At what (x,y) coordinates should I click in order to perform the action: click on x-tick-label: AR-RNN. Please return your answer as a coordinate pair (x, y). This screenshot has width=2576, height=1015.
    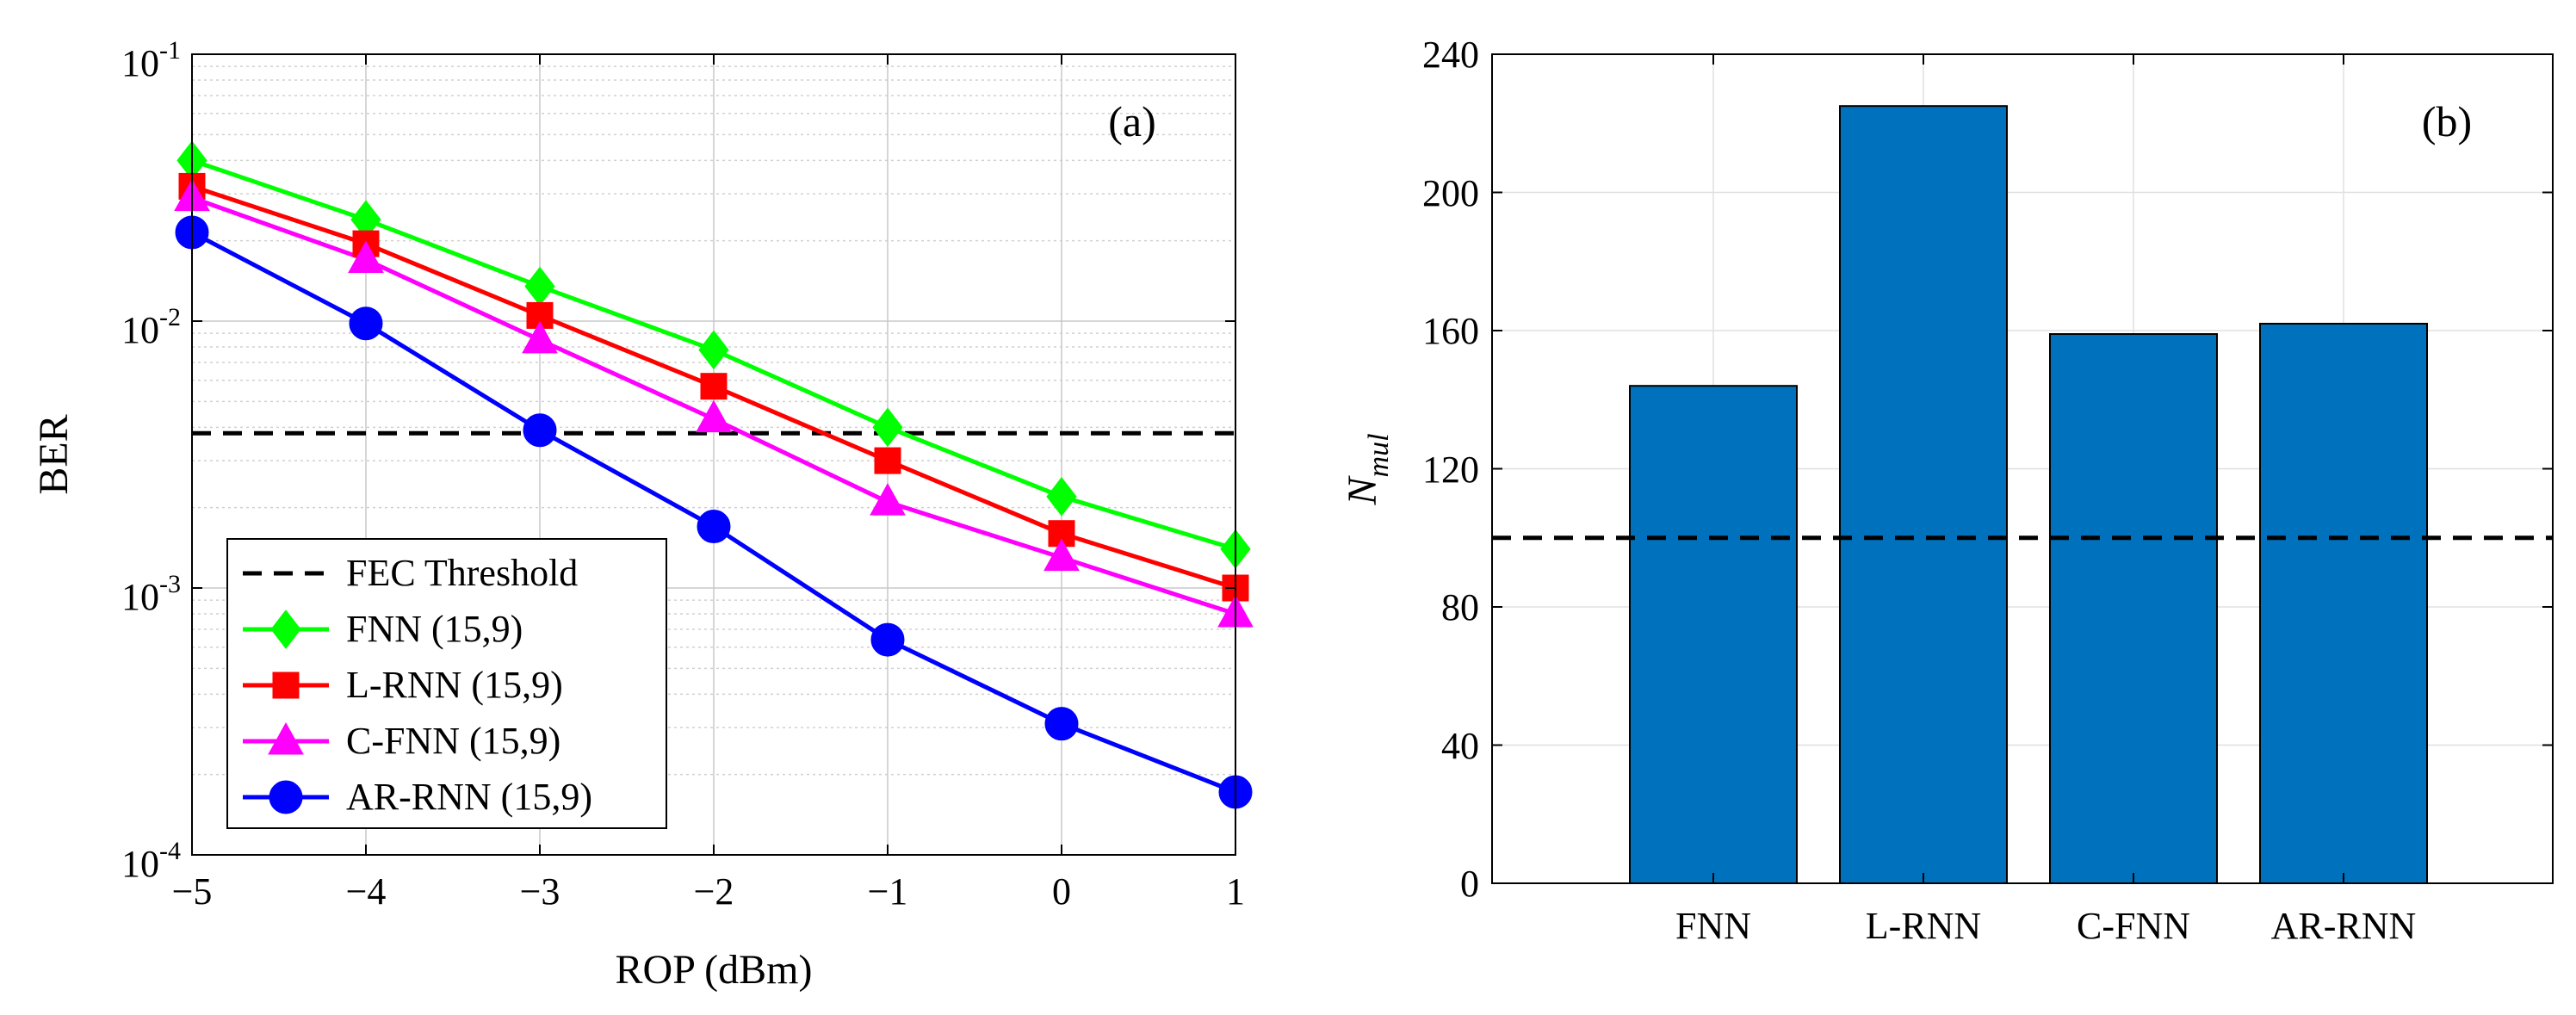
    Looking at the image, I should click on (2344, 926).